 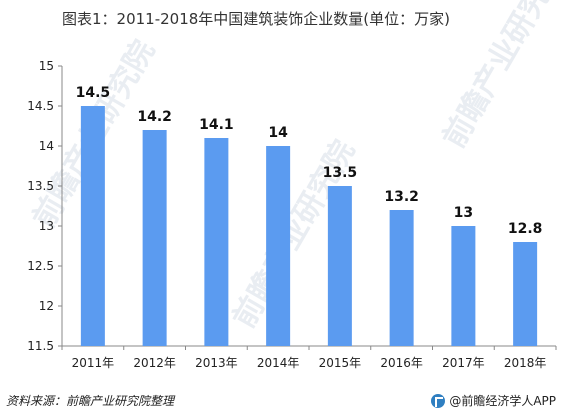 What do you see at coordinates (216, 363) in the screenshot?
I see `x-category-label: 2013年` at bounding box center [216, 363].